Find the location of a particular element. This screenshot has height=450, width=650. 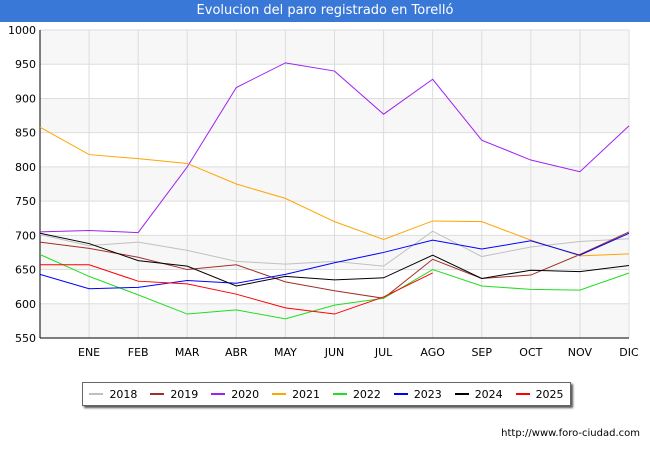

y-tick-label: 950 is located at coordinates (25, 64).